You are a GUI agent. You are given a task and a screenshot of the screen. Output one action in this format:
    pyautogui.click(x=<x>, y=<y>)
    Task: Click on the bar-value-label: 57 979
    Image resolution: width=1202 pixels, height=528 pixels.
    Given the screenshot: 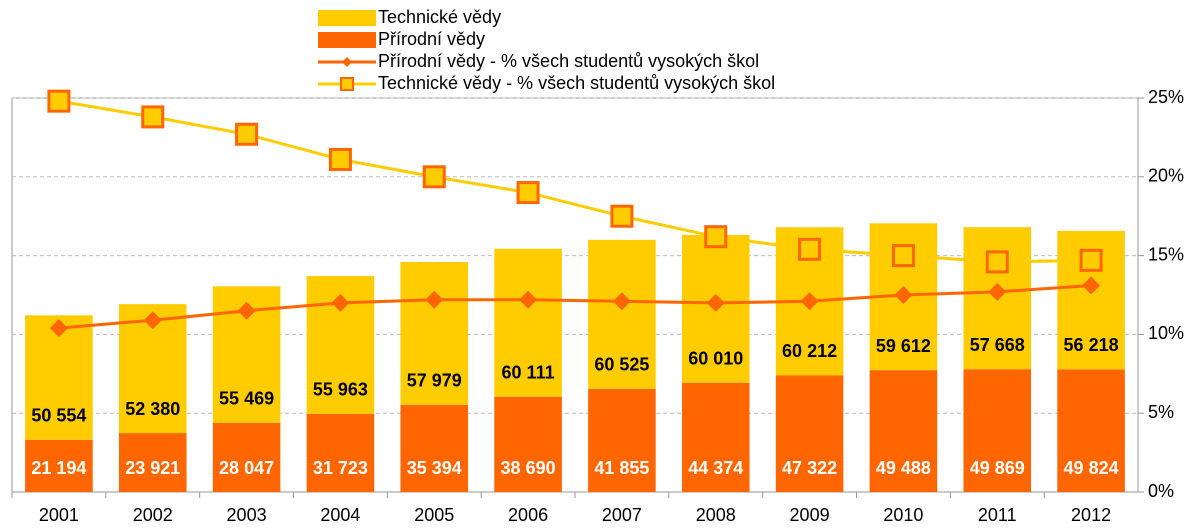 What is the action you would take?
    pyautogui.click(x=434, y=381)
    